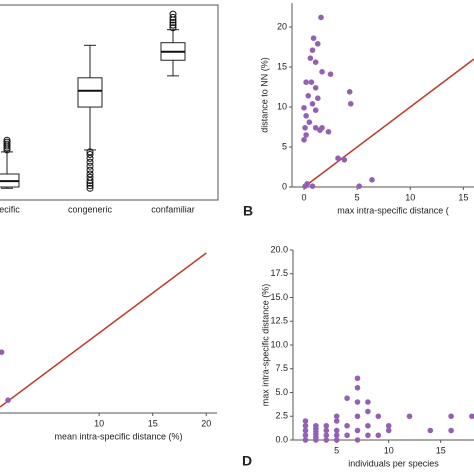 The height and width of the screenshot is (474, 474). What do you see at coordinates (248, 211) in the screenshot?
I see `panel-label: B` at bounding box center [248, 211].